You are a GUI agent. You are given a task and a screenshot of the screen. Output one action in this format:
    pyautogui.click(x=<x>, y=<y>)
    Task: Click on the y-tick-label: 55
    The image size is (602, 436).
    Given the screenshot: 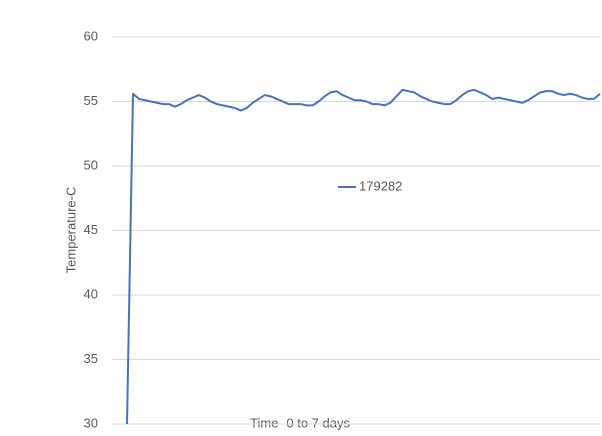 What is the action you would take?
    pyautogui.click(x=91, y=100)
    